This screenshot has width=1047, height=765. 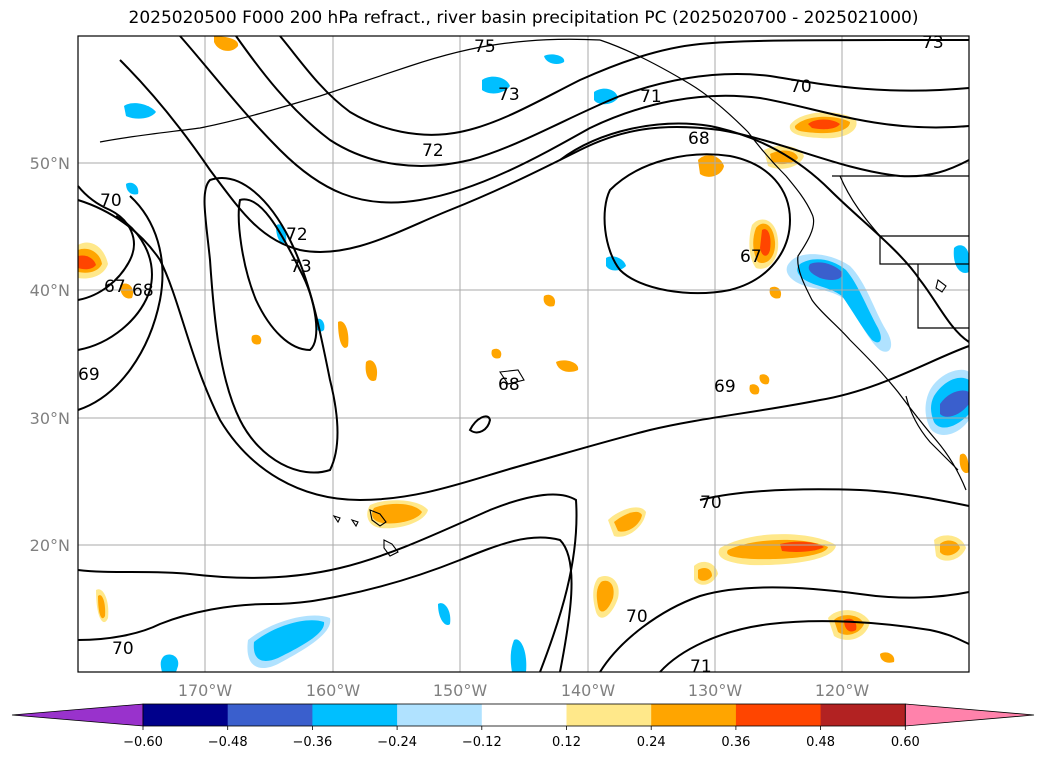 I want to click on lon-label-160w: 160°W, so click(x=333, y=690).